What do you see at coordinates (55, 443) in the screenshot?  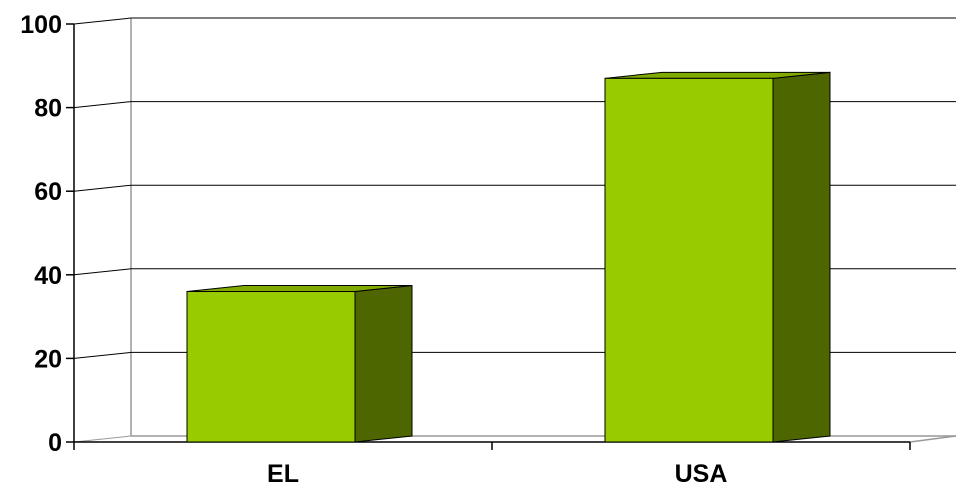 I see `y-tick-label: 0` at bounding box center [55, 443].